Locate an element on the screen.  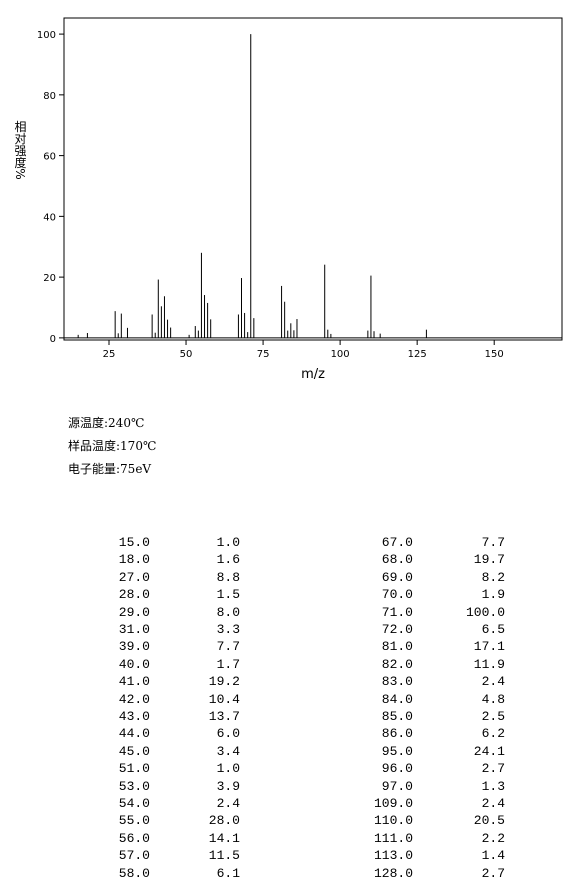
table-cell: 3.9 is located at coordinates (228, 786).